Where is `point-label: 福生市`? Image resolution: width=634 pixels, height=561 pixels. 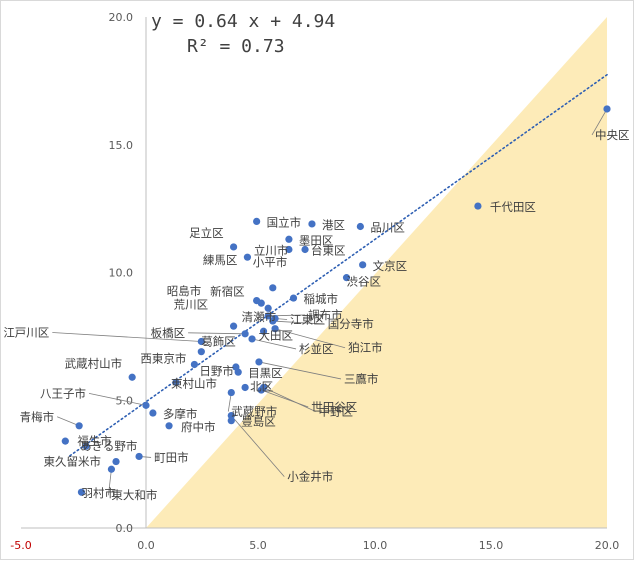
point-label: 福生市 is located at coordinates (94, 441).